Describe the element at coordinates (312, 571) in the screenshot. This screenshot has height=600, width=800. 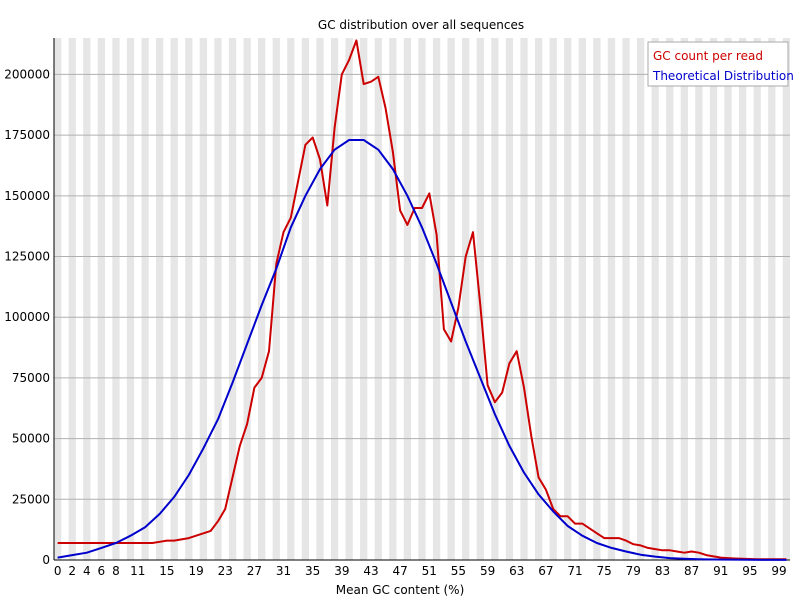
I see `x-tick-label: 35` at that location.